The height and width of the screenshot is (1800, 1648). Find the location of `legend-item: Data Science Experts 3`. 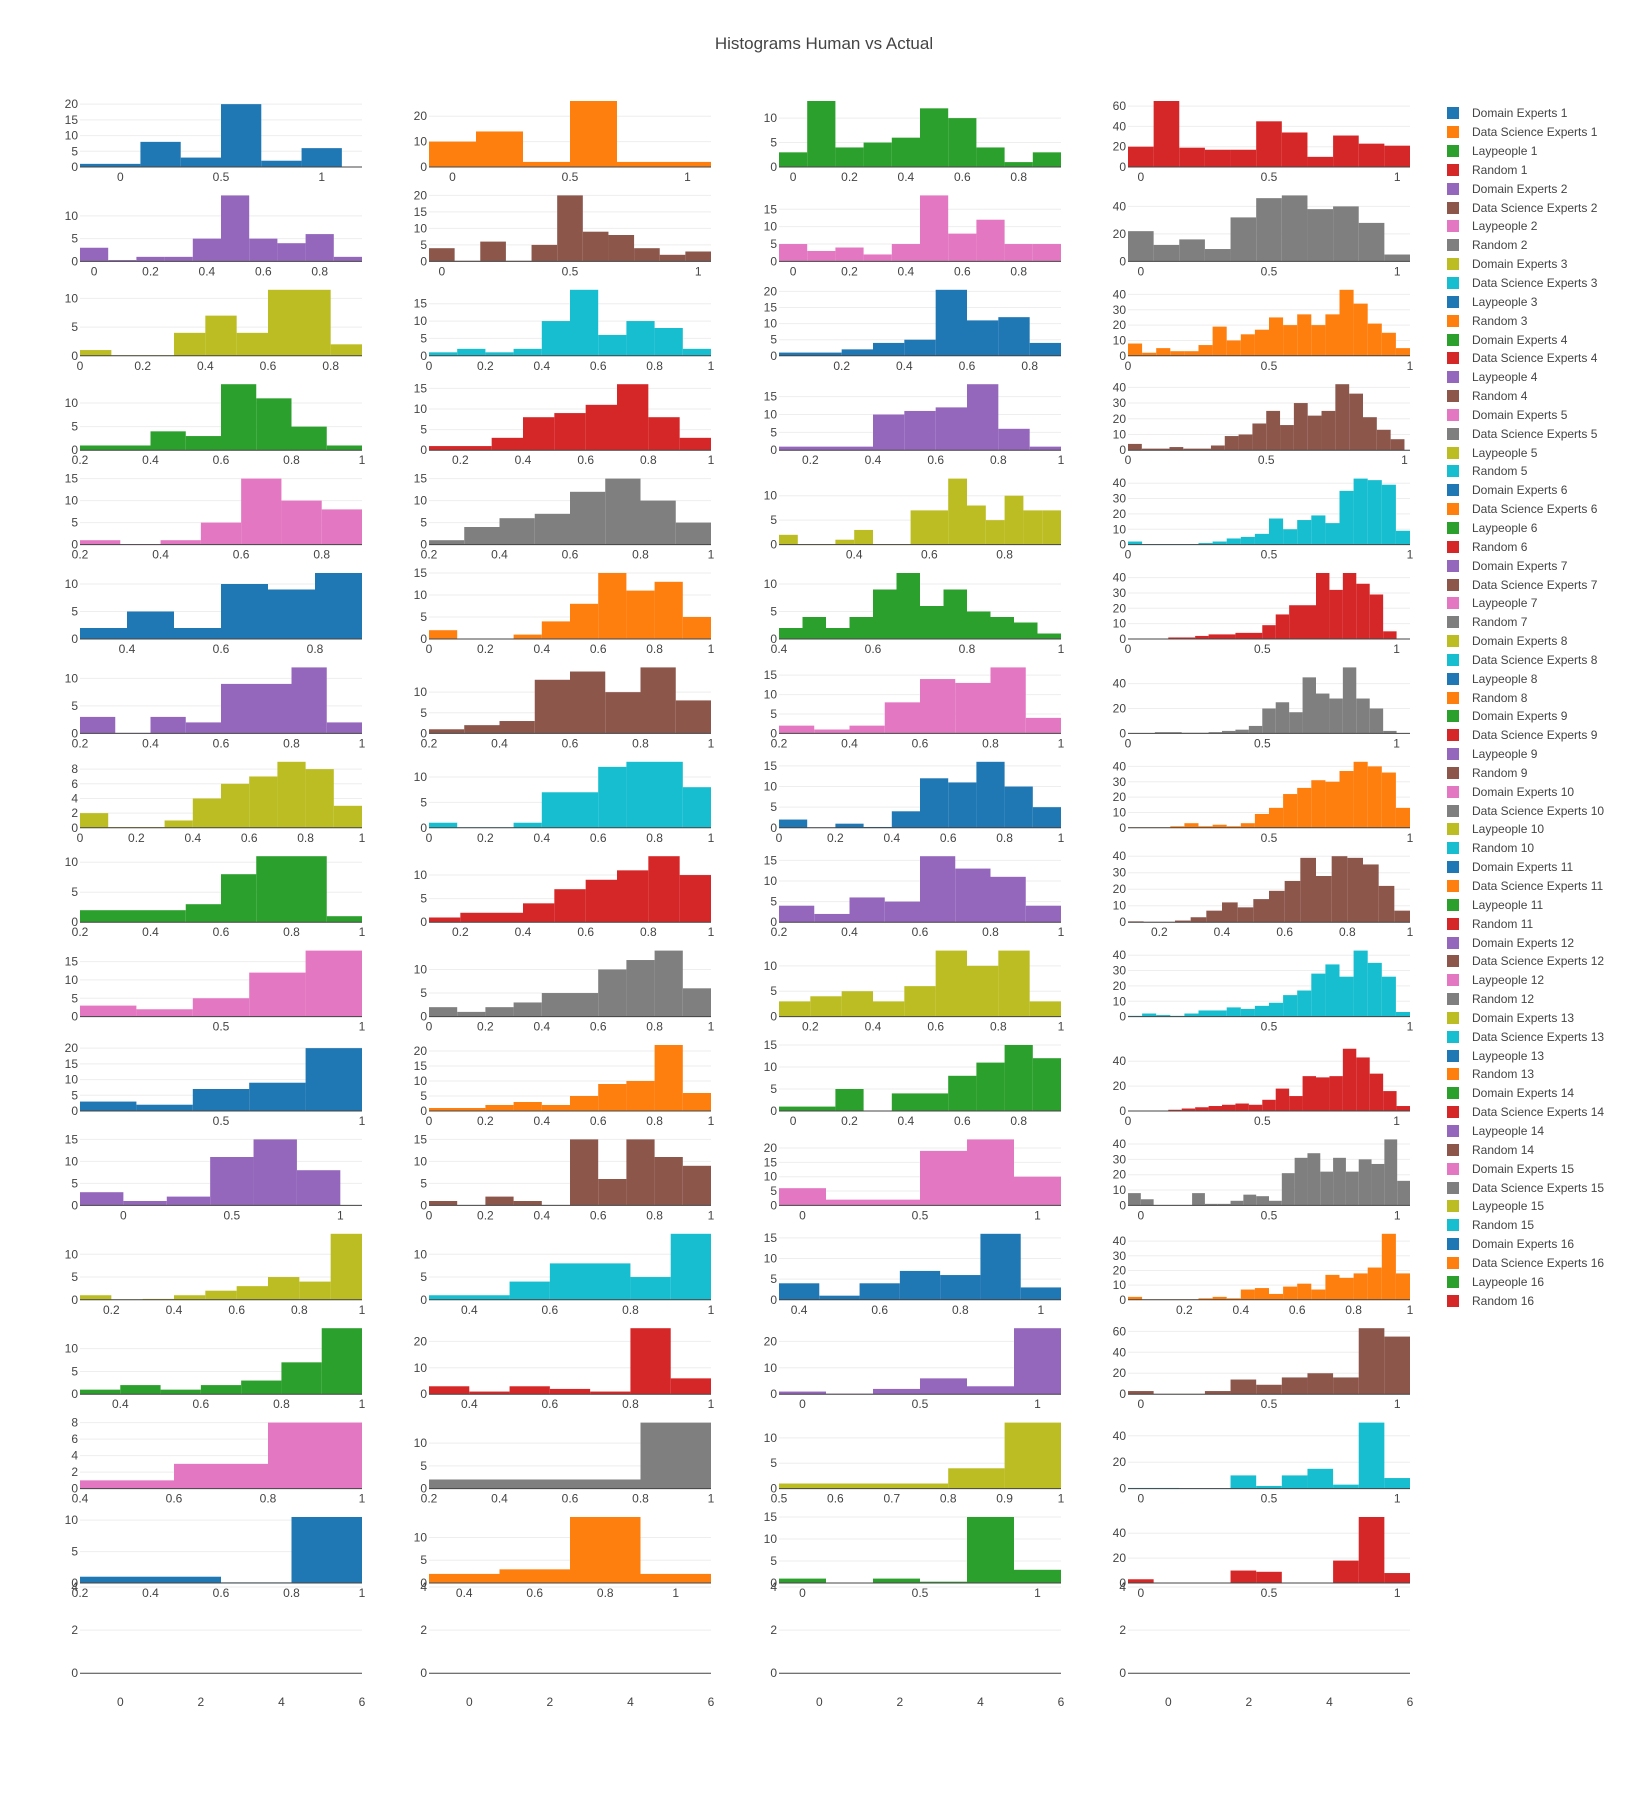

legend-item: Data Science Experts 3 is located at coordinates (1542, 283).